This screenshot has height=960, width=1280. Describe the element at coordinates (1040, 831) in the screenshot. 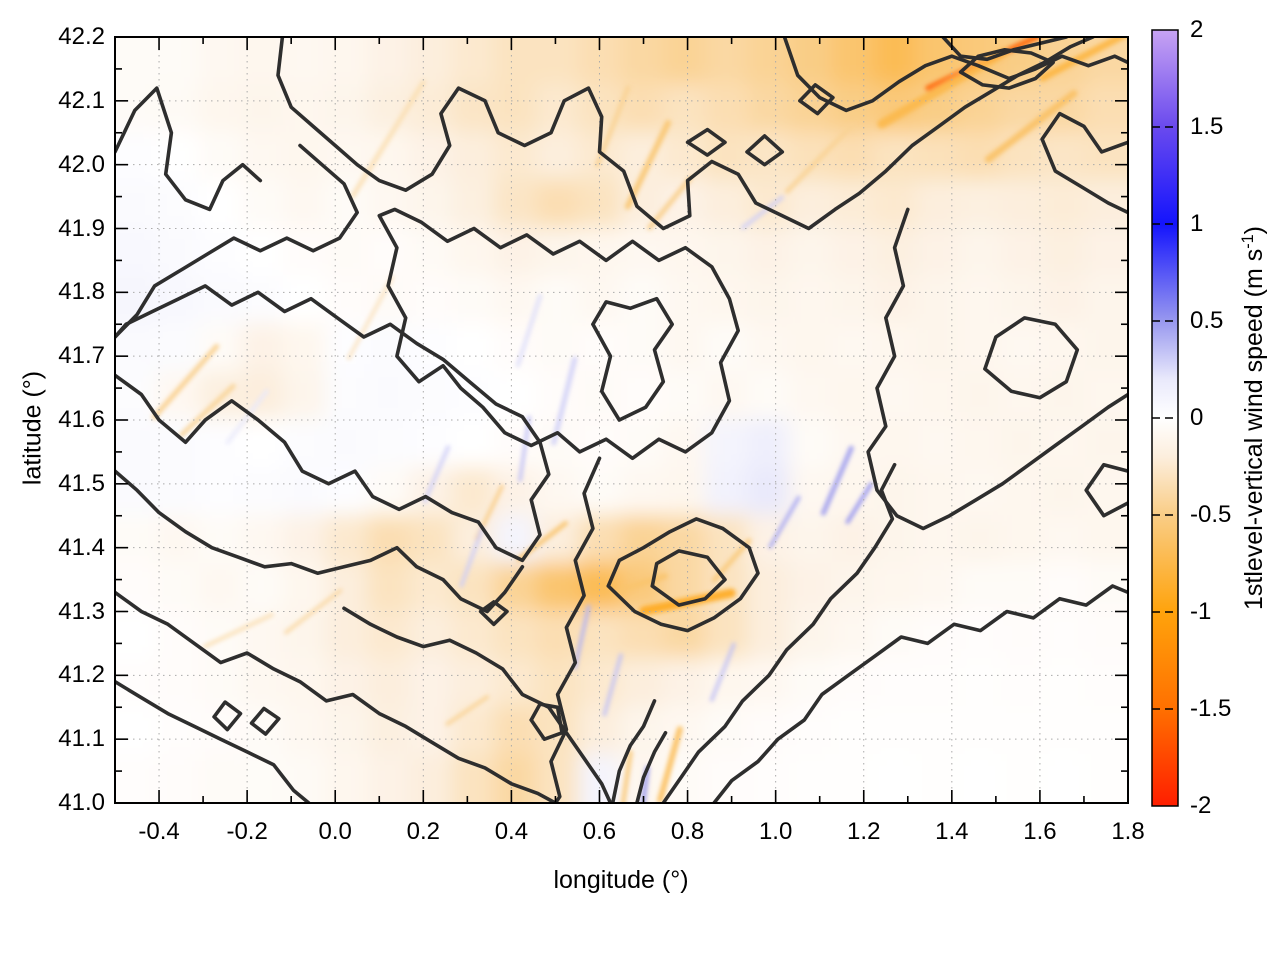

I see `x-tick-label: 1.6` at that location.